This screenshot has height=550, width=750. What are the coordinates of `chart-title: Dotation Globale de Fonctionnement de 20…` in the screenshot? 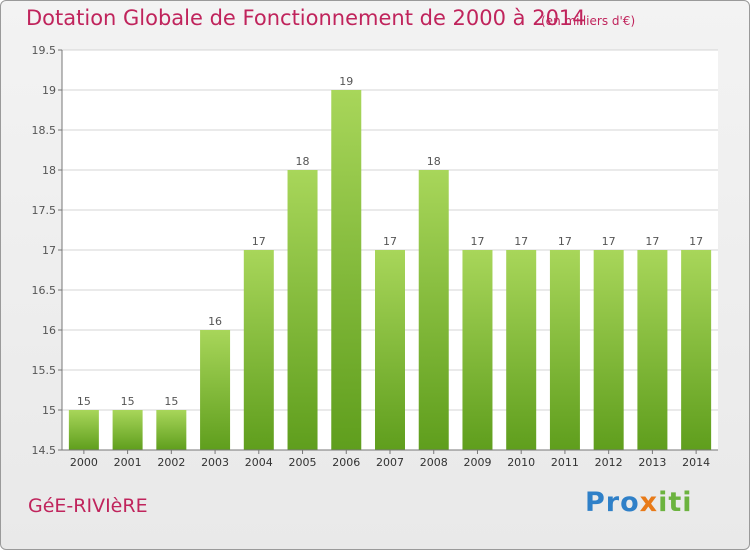 It's located at (306, 18).